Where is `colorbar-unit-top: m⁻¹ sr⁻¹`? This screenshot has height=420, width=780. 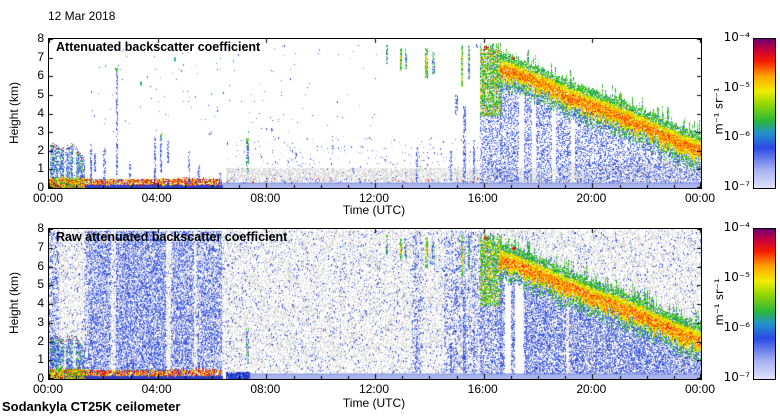
colorbar-unit-top: m⁻¹ sr⁻¹ is located at coordinates (718, 111).